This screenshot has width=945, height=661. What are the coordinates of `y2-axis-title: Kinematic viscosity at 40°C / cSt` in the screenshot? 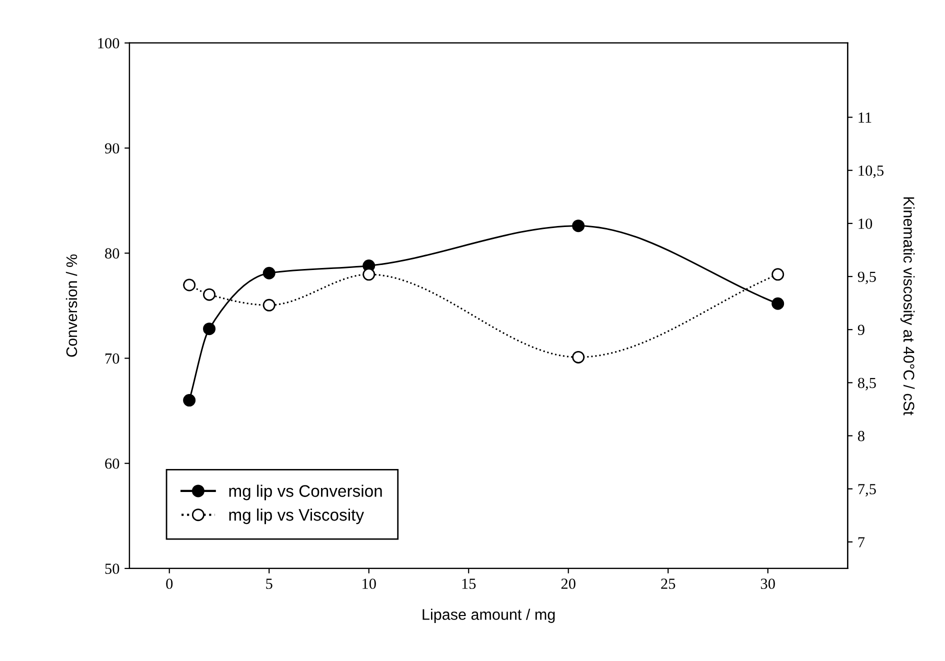 It's located at (907, 306).